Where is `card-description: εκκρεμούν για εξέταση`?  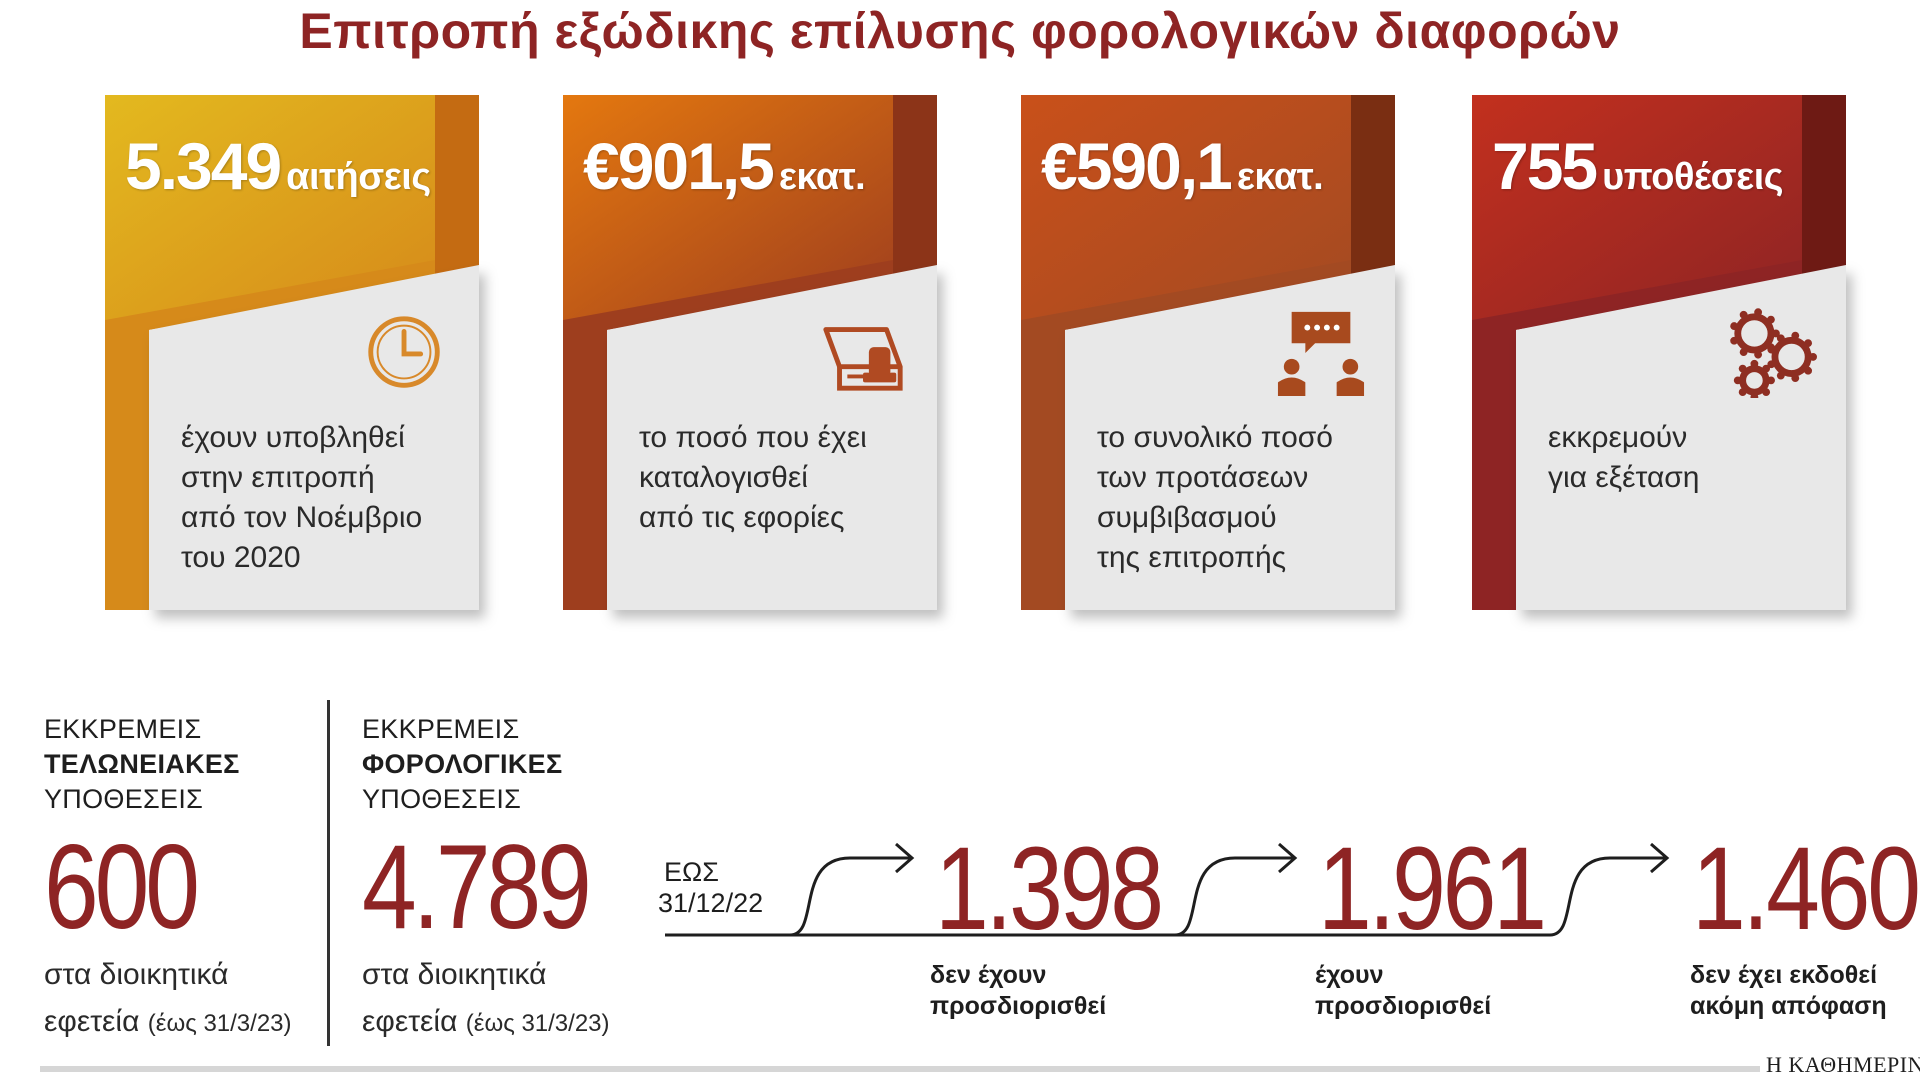
card-description: εκκρεμούν για εξέταση is located at coordinates (1703, 458).